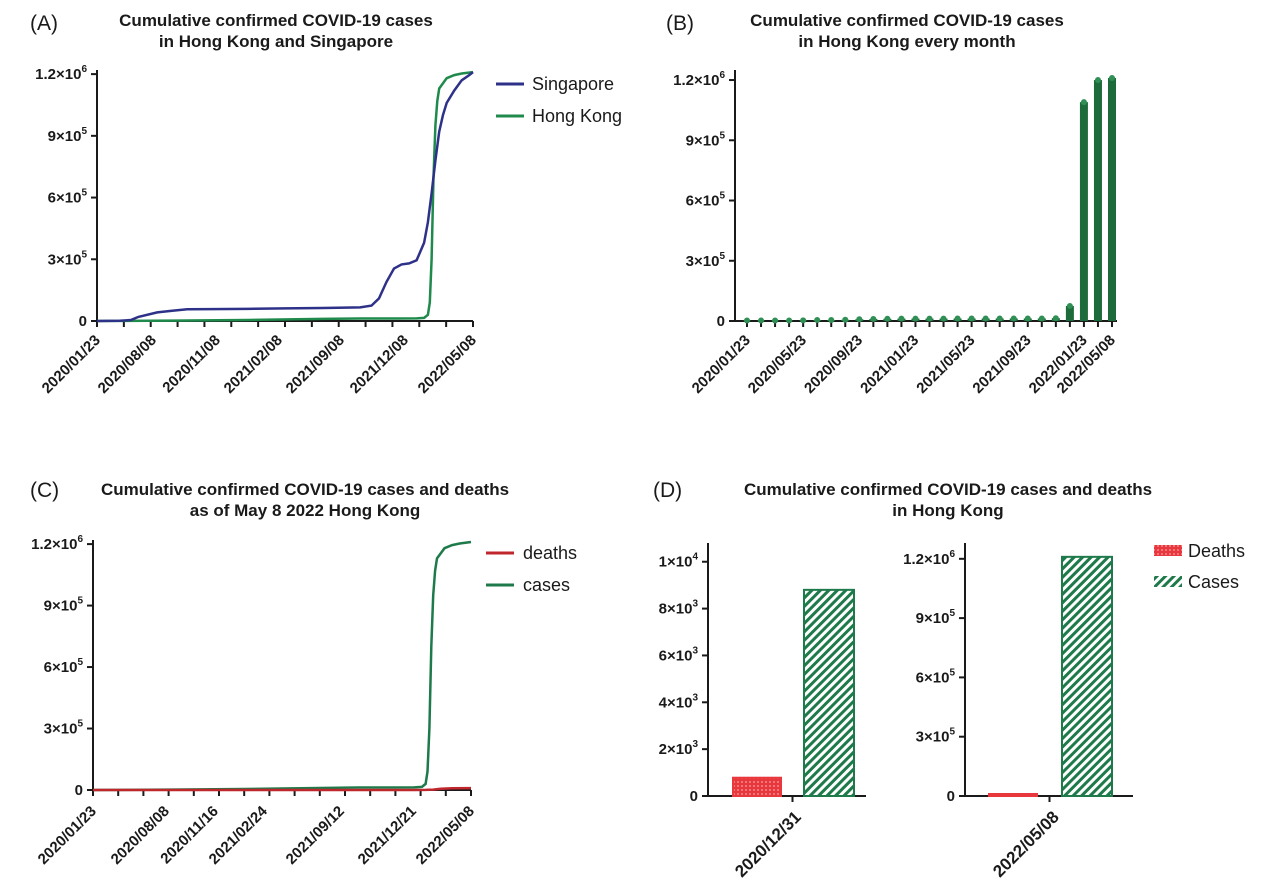 This screenshot has height=888, width=1262. Describe the element at coordinates (315, 364) in the screenshot. I see `panel-a-x-tick-label: 2021/09/08` at that location.